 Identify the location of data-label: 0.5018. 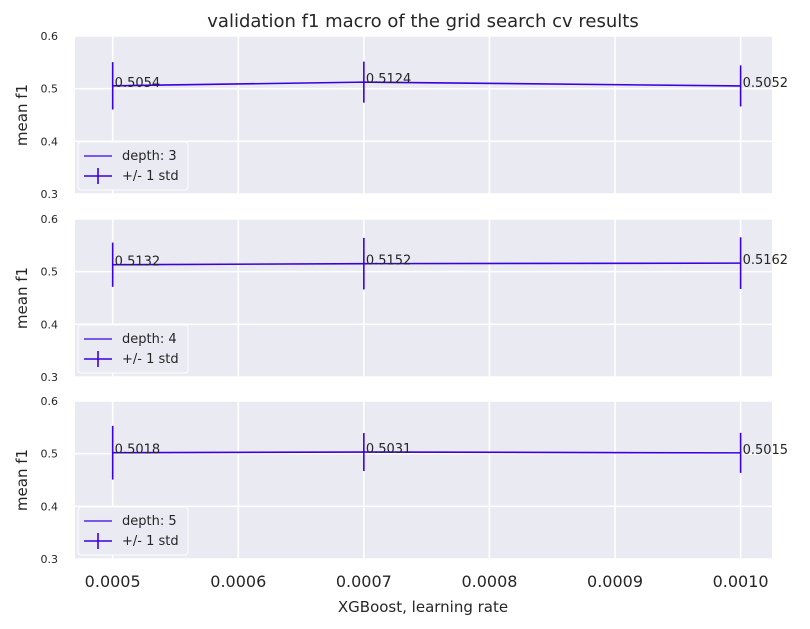
(138, 450).